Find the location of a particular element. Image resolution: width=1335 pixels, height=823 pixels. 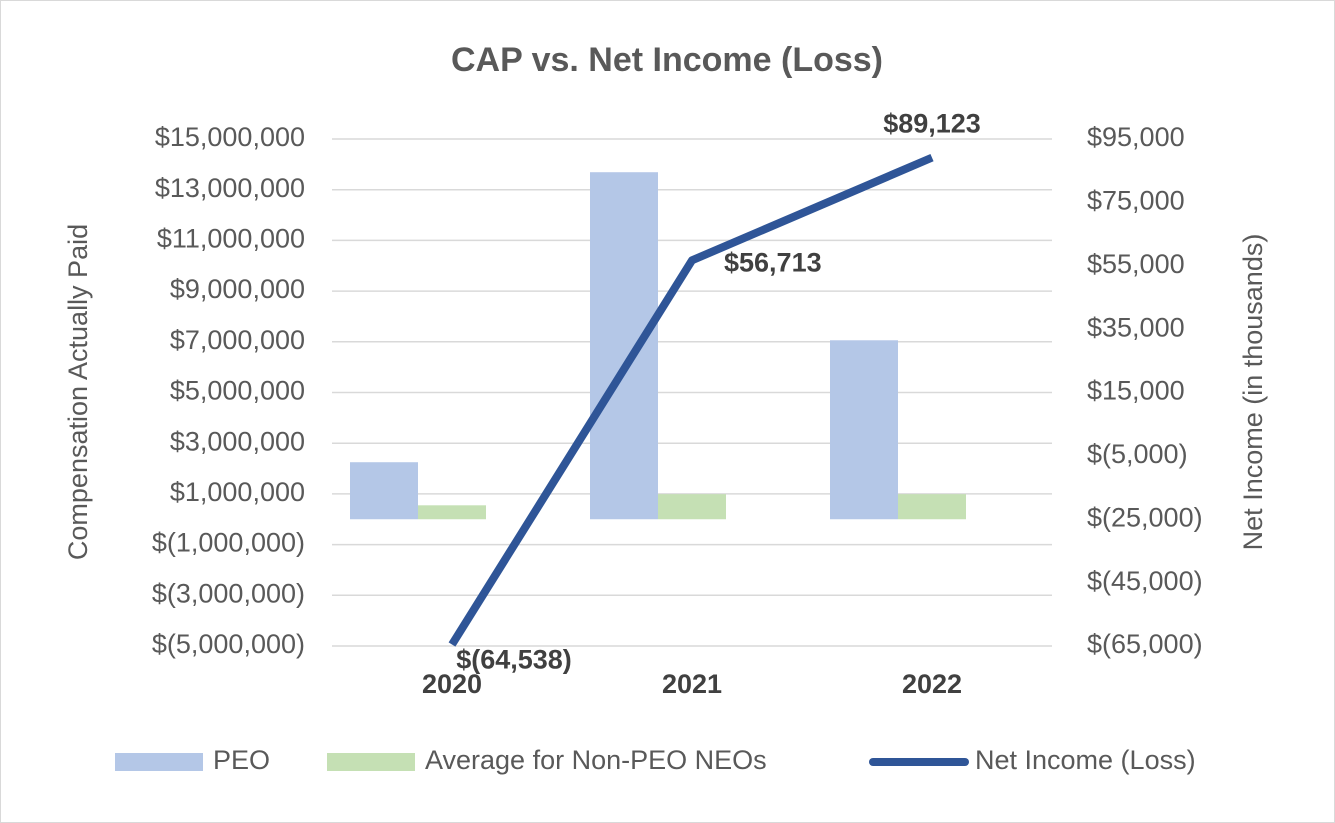

y-tick-label: $5,000,000 is located at coordinates (237, 391).